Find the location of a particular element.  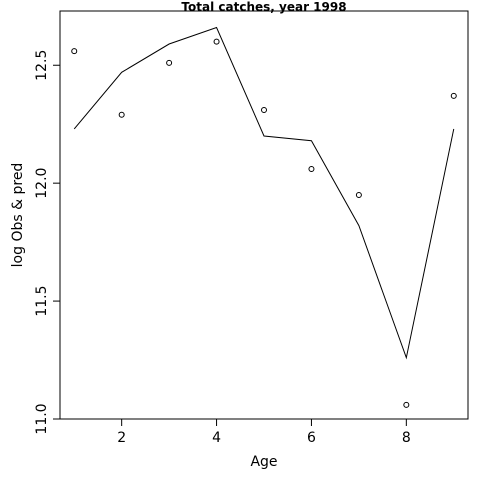

x-tick-label: 8 is located at coordinates (406, 438).